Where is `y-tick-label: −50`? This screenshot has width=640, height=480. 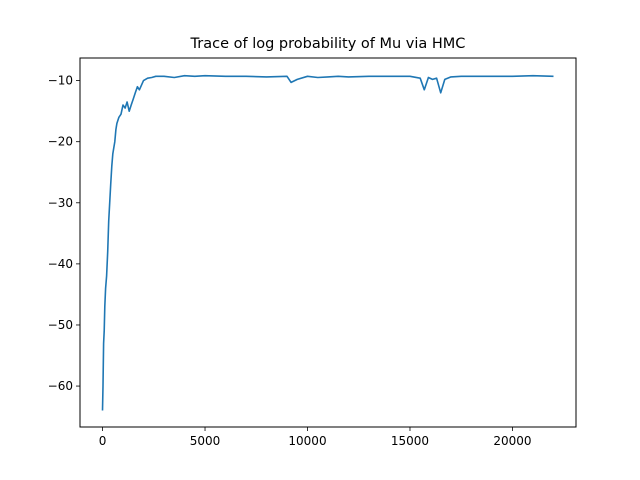
y-tick-label: −50 is located at coordinates (60, 325).